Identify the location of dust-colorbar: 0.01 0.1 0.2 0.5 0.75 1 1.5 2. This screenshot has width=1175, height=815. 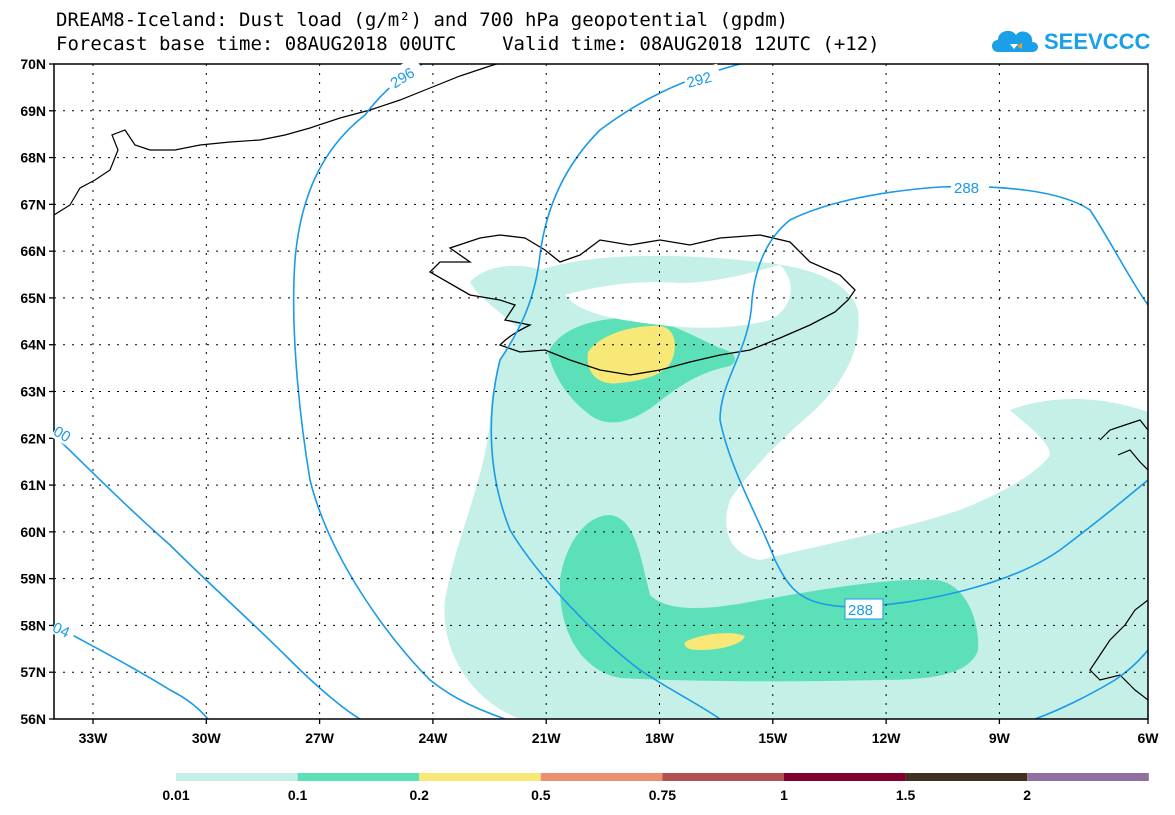
(655, 788).